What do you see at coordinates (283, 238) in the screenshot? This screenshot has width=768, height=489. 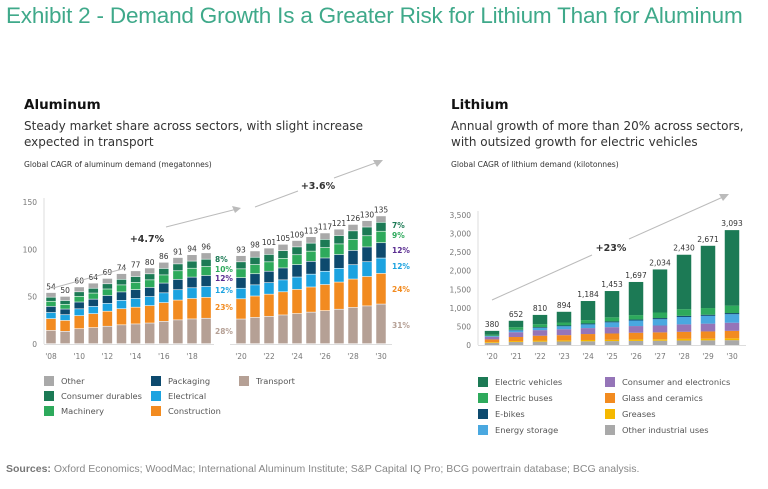 I see `bar-total-label: 105` at bounding box center [283, 238].